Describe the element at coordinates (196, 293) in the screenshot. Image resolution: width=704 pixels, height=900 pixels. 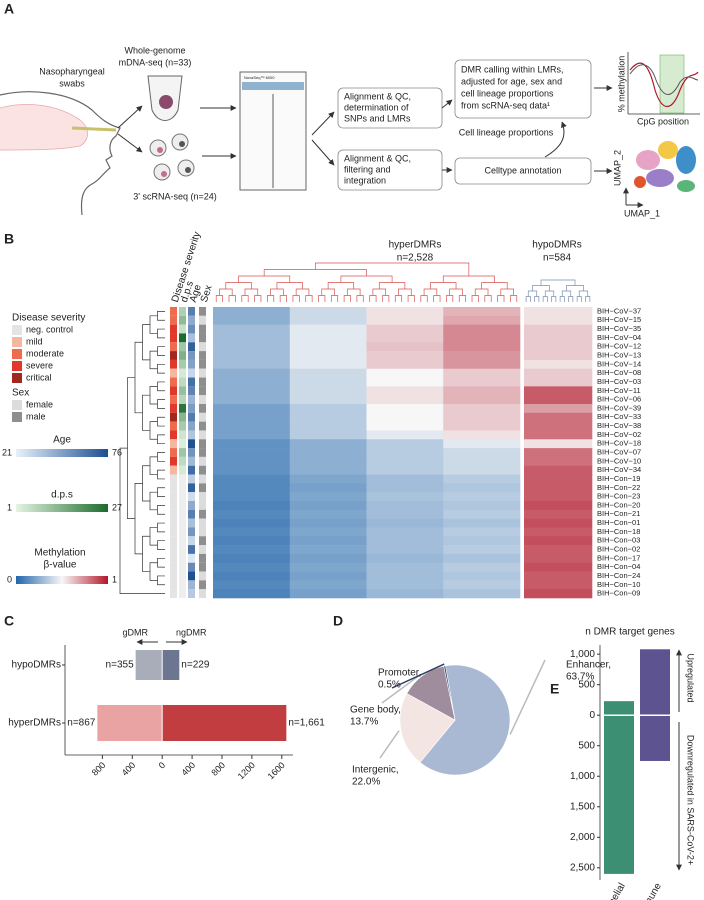
I see `annotation-header: Age` at that location.